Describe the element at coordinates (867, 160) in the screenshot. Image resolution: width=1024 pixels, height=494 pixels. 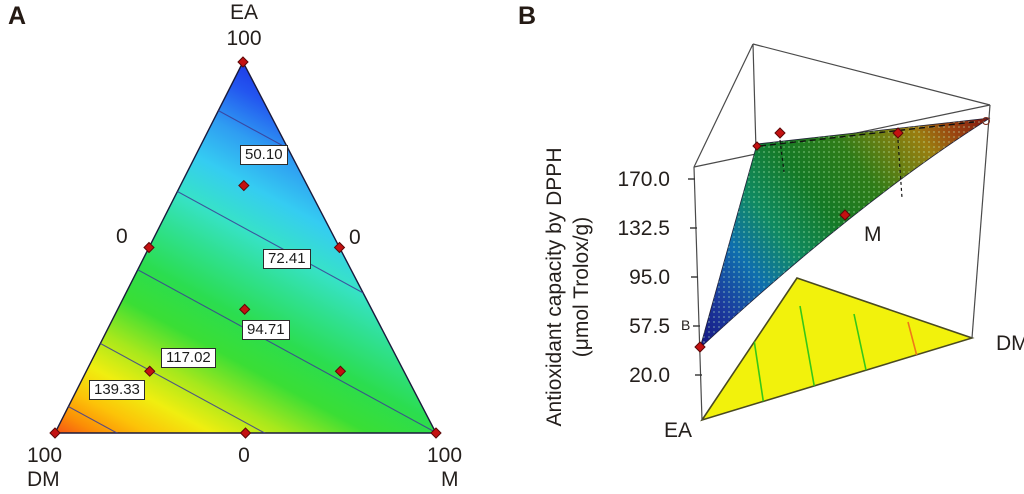
I see `dashed-edges` at that location.